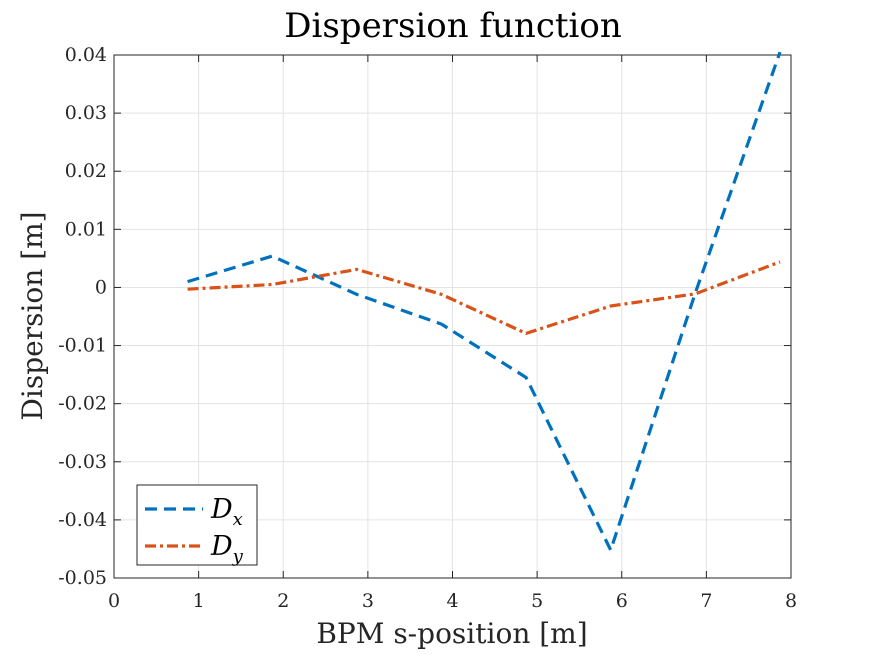  Describe the element at coordinates (451, 633) in the screenshot. I see `x-axis-title: BPM s-position [m]` at that location.